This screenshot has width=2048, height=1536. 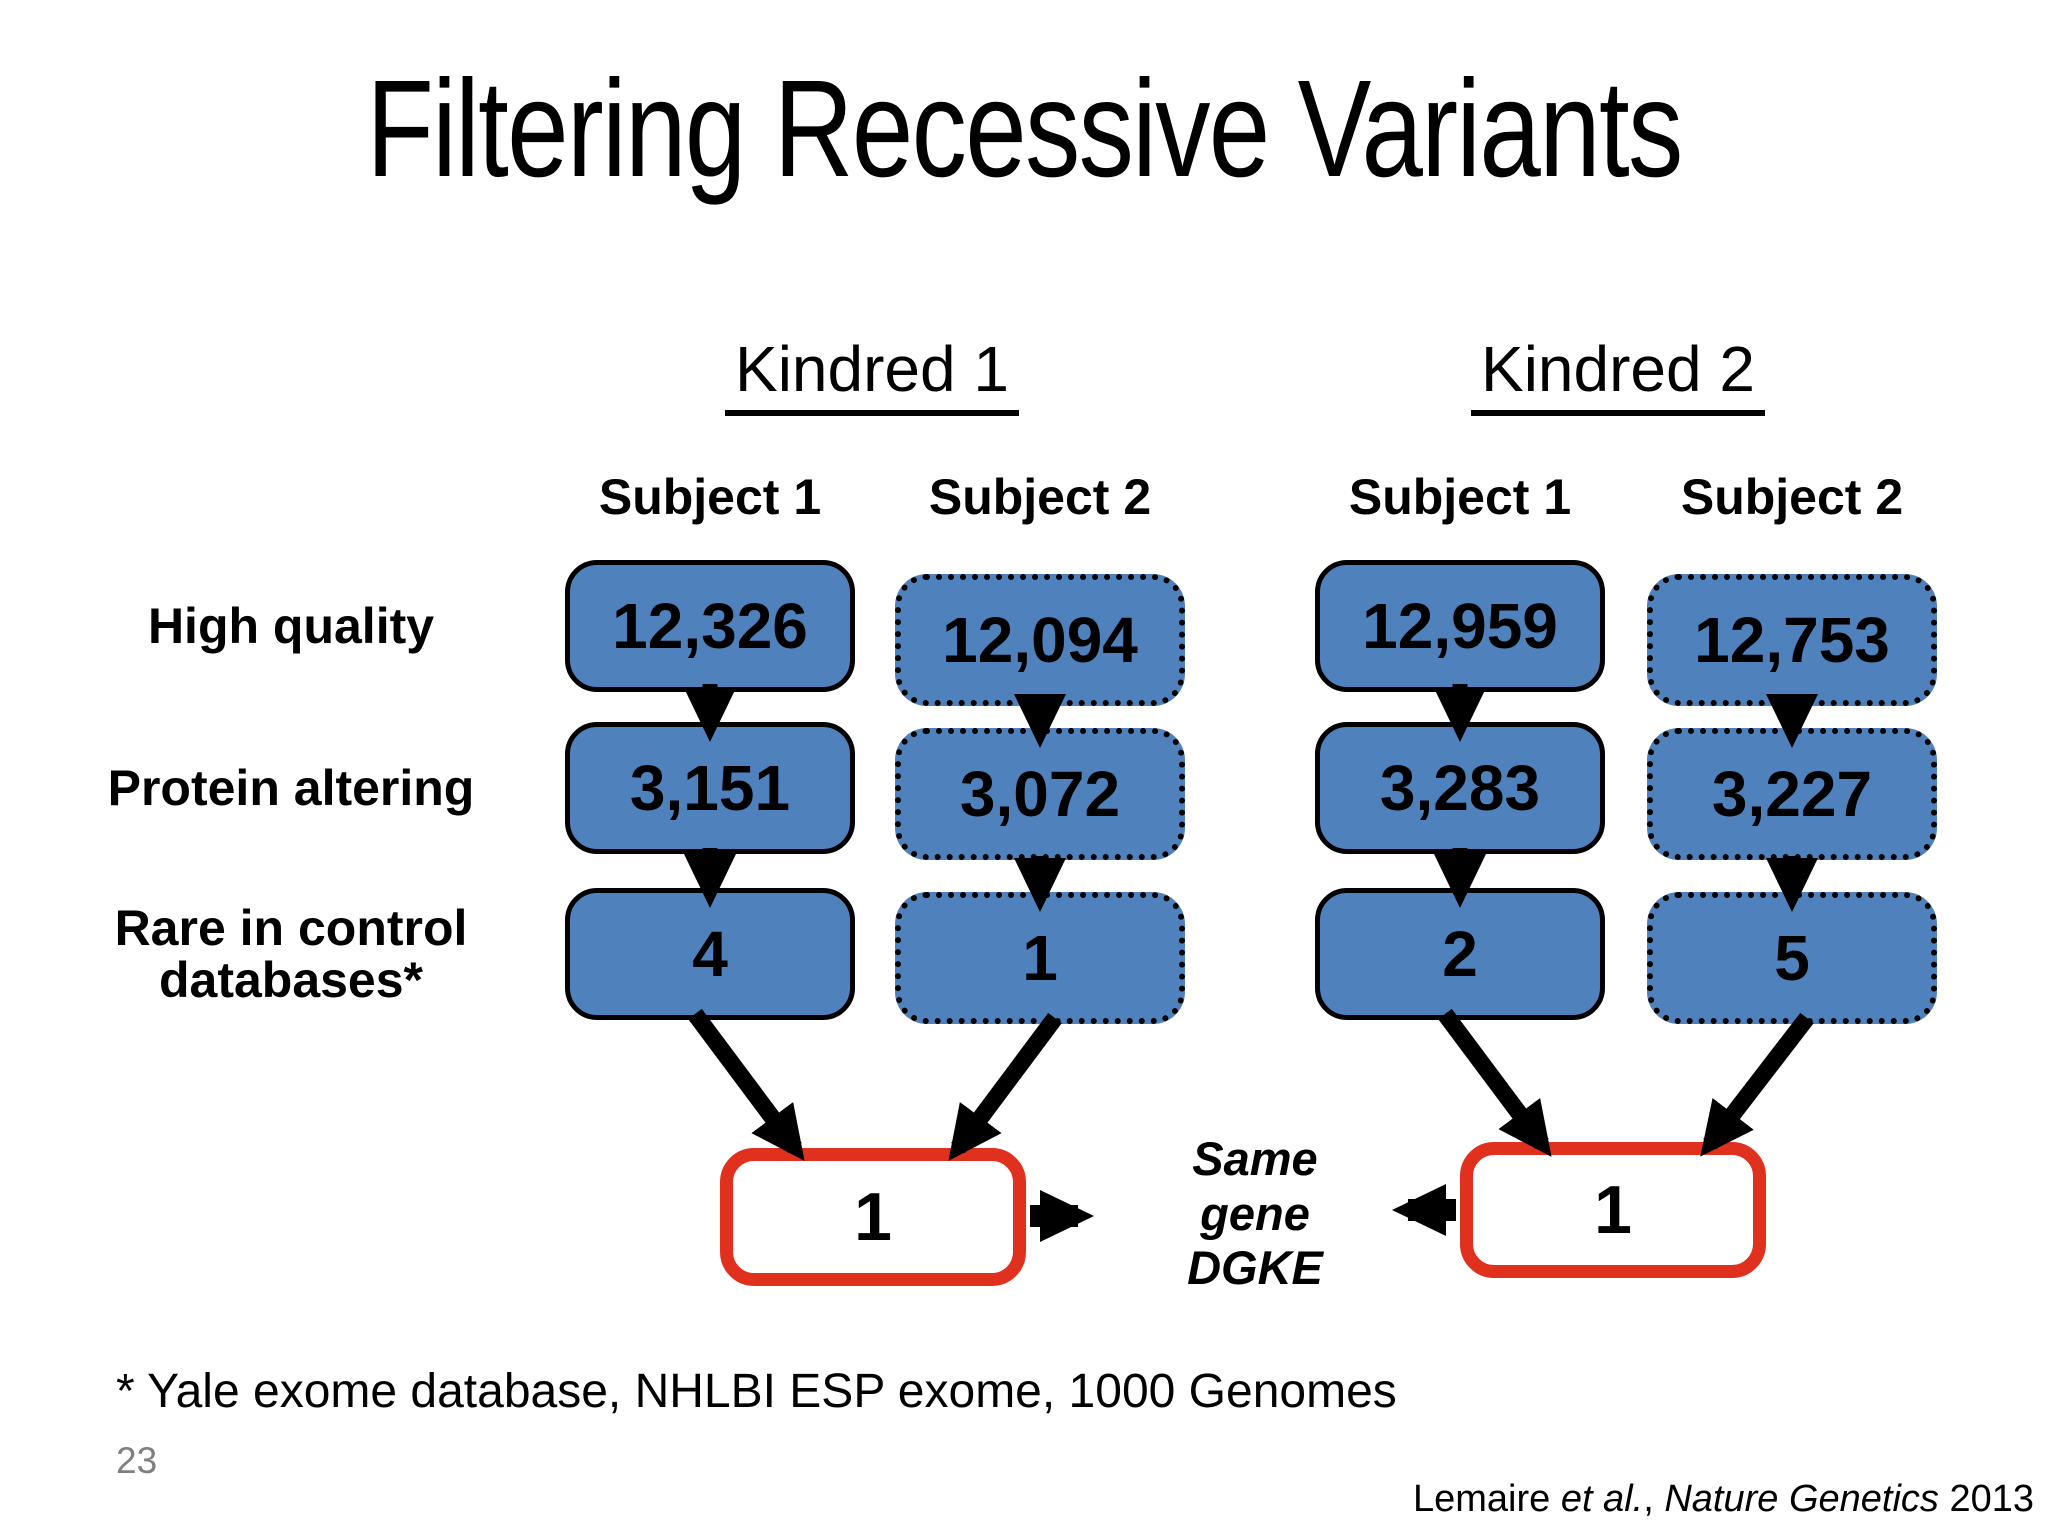 What do you see at coordinates (291, 953) in the screenshot?
I see `row-label-rare-in-control: Rare in control databases*` at bounding box center [291, 953].